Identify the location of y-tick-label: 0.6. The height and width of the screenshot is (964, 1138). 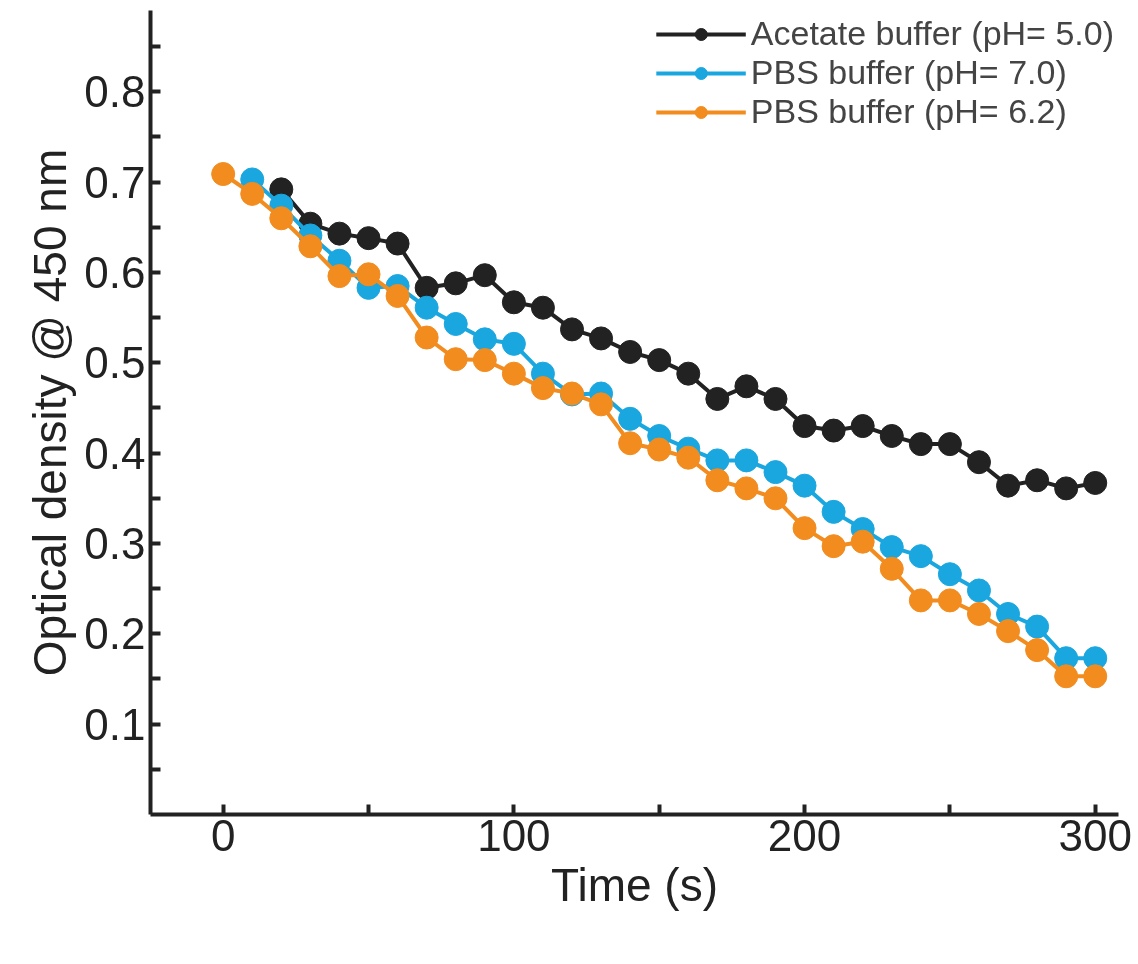
(115, 272).